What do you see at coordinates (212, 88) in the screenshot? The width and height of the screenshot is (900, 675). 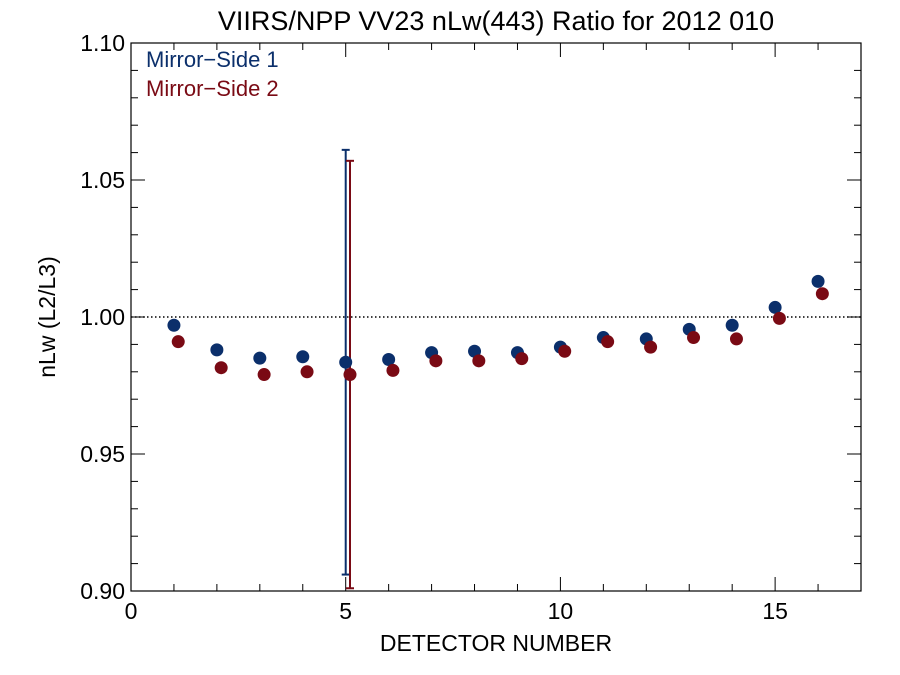 I see `legend-entry: Mirror−Side 2` at bounding box center [212, 88].